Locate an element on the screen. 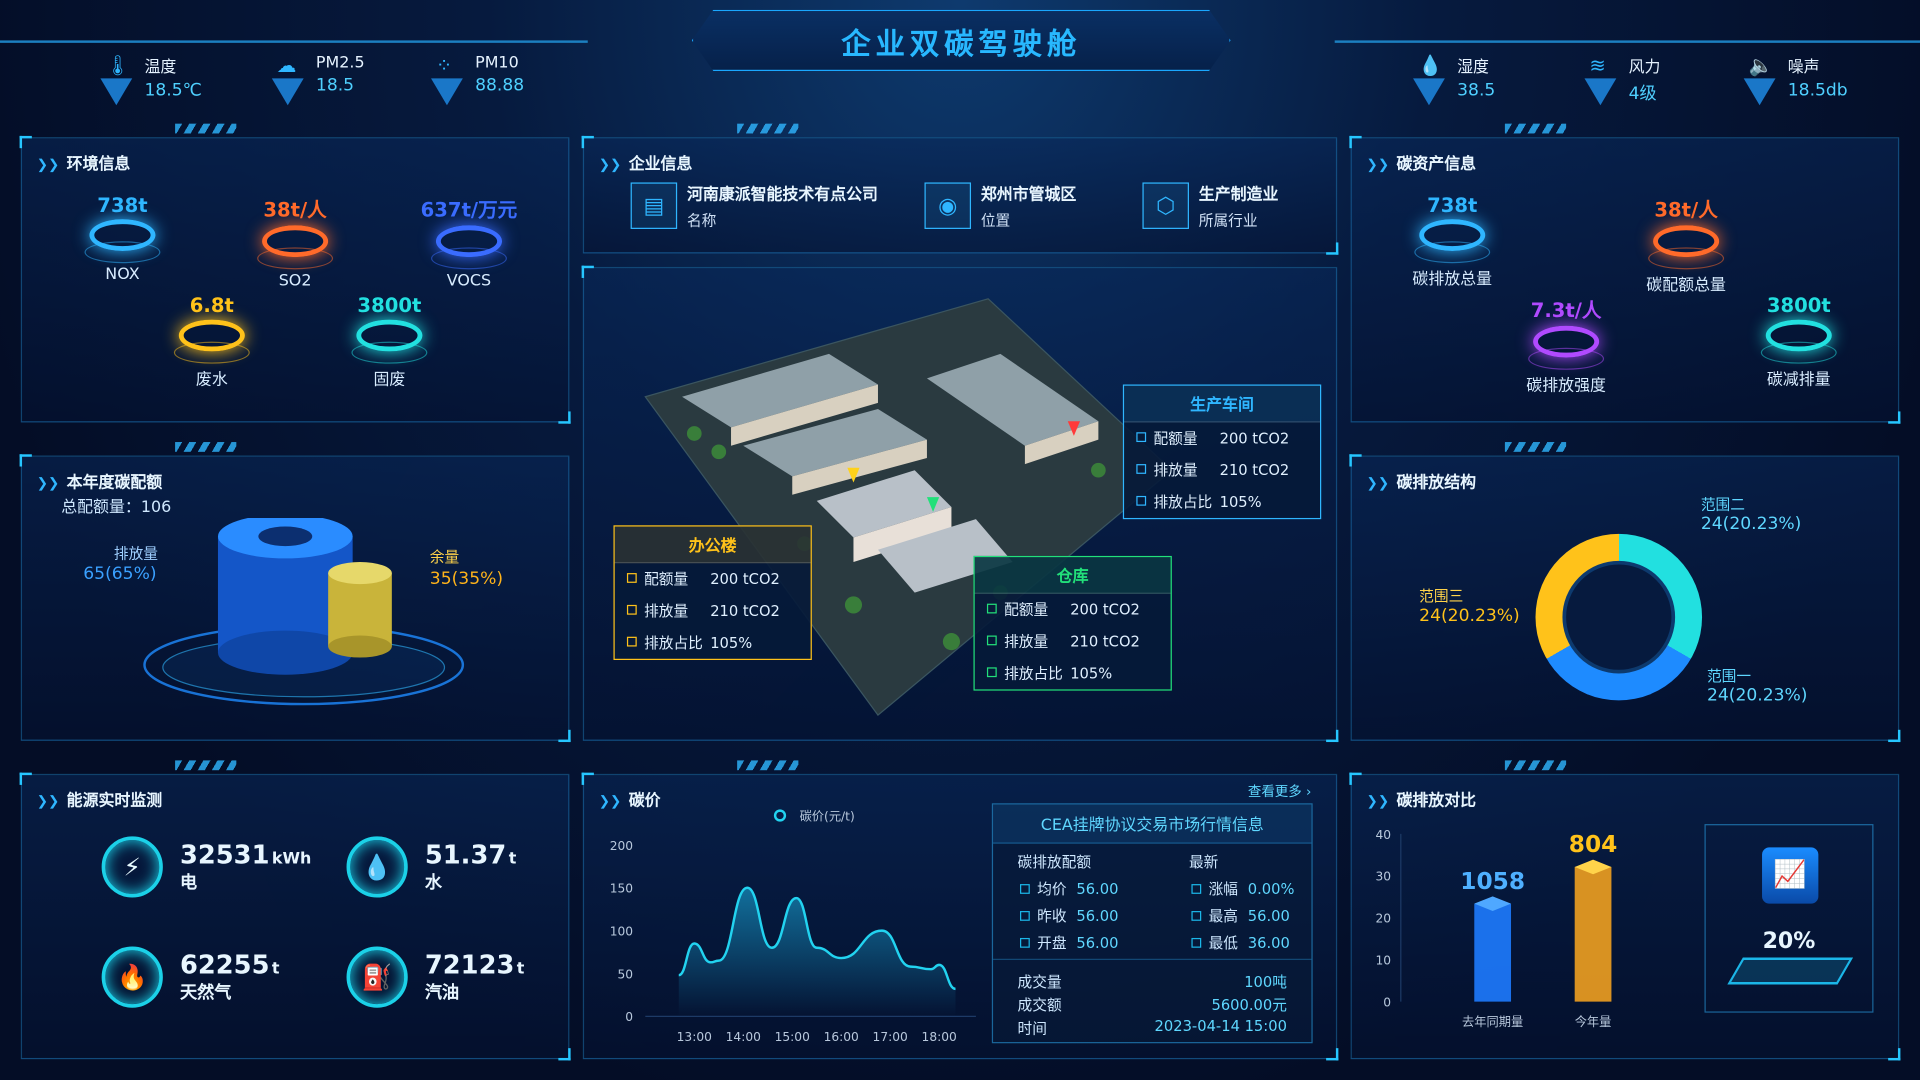 The image size is (1920, 1080). weather-thermometer: 🌡 温度 18.5℃ is located at coordinates (150, 81).